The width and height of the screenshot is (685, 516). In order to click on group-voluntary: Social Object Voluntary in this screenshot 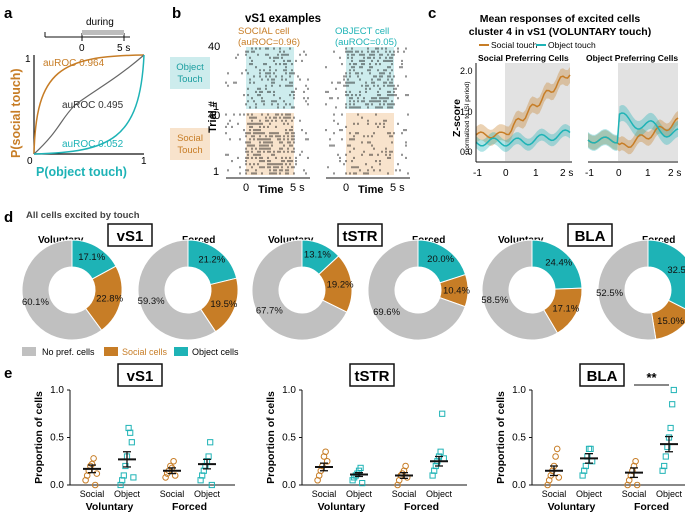, I will do `click(110, 468)`.